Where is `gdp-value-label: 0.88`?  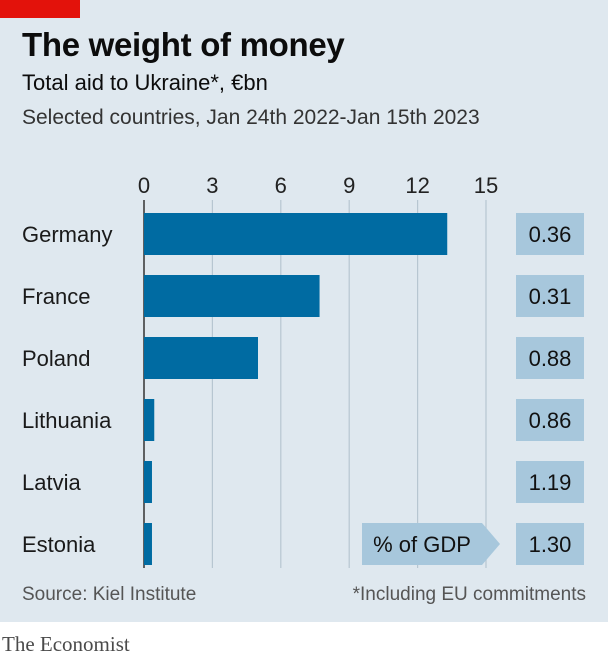 gdp-value-label: 0.88 is located at coordinates (550, 358).